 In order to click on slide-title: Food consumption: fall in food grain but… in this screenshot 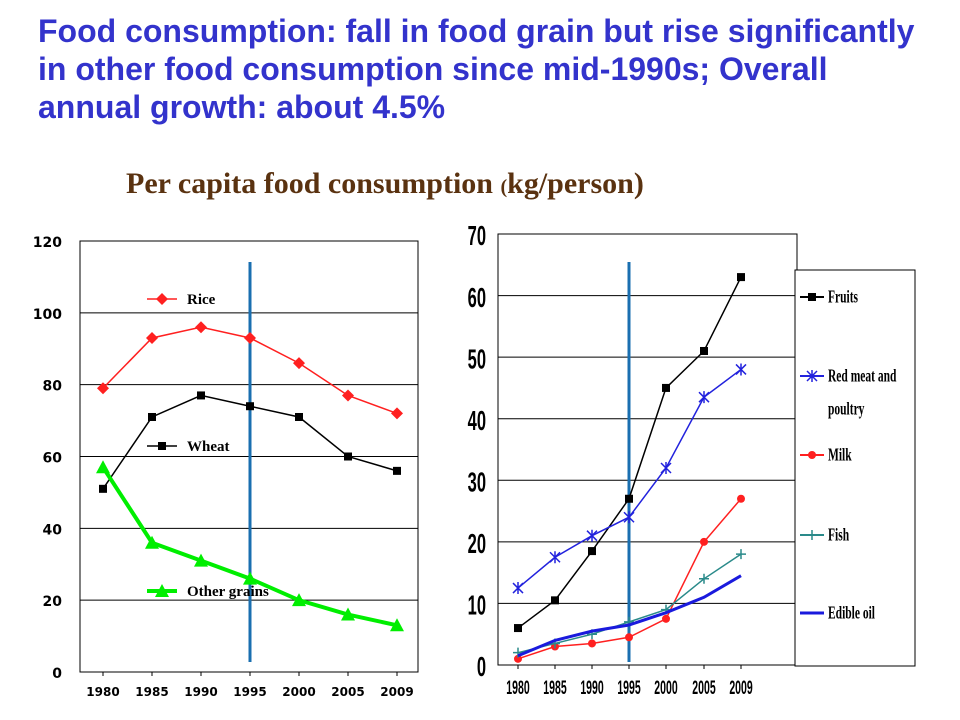, I will do `click(476, 69)`.